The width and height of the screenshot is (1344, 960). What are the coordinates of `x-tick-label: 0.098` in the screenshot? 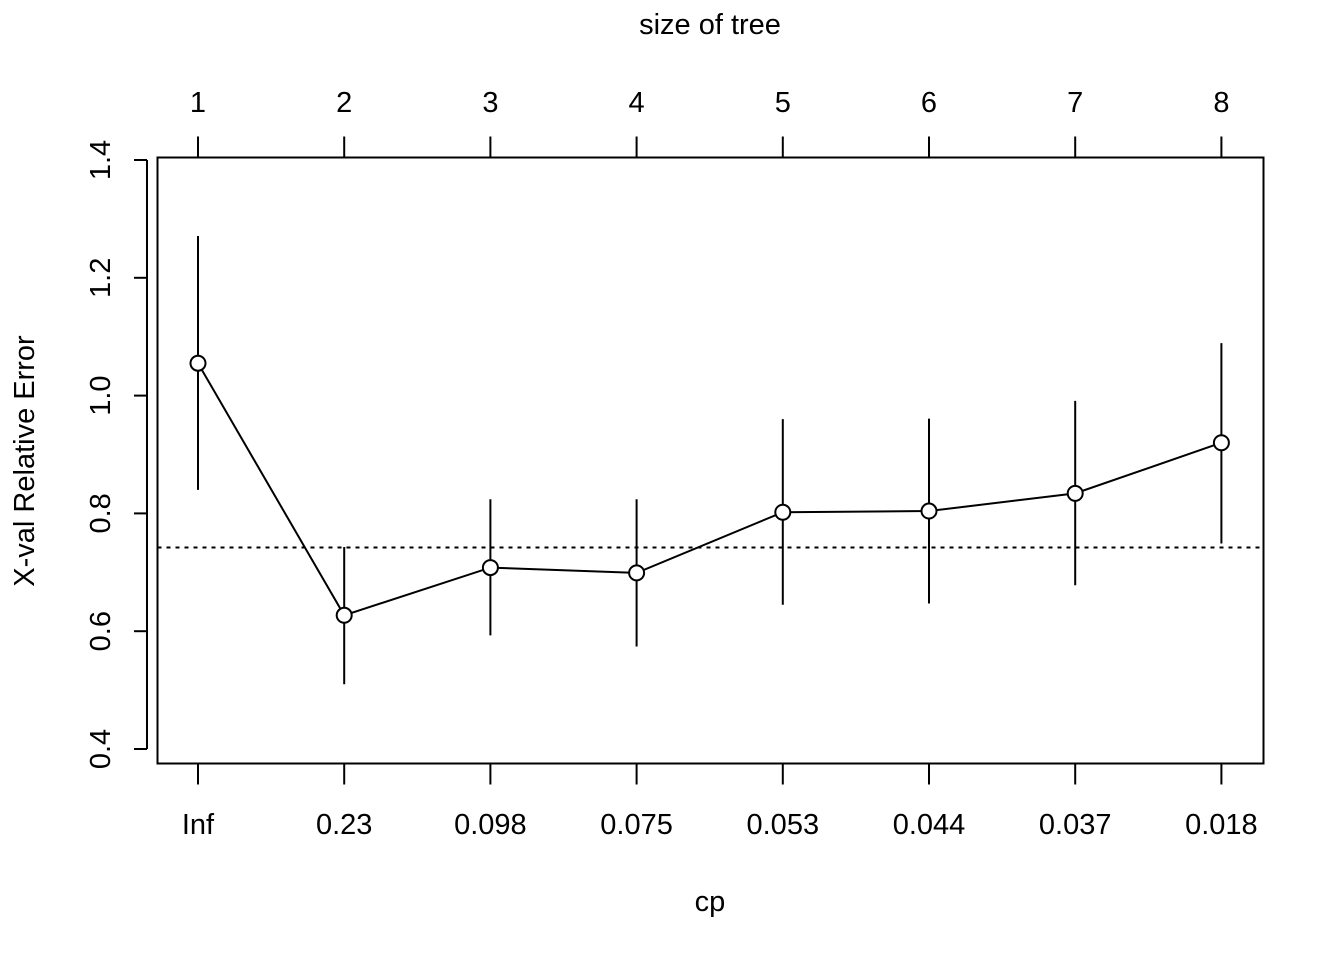 It's located at (490, 825).